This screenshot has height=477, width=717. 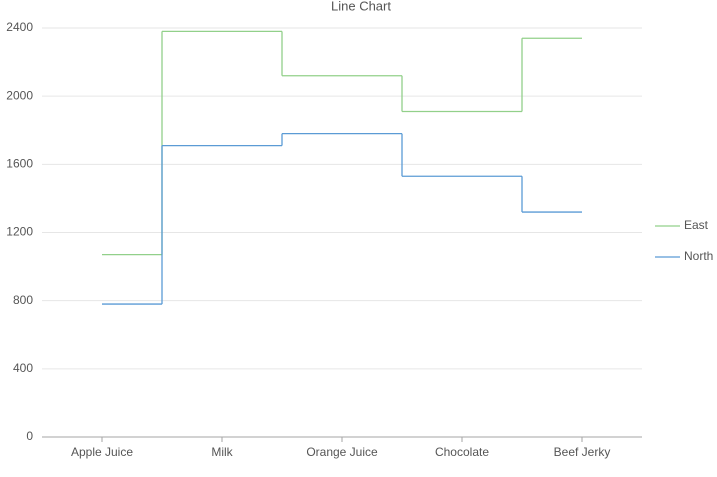 What do you see at coordinates (19, 232) in the screenshot?
I see `y-tick-label: 1200` at bounding box center [19, 232].